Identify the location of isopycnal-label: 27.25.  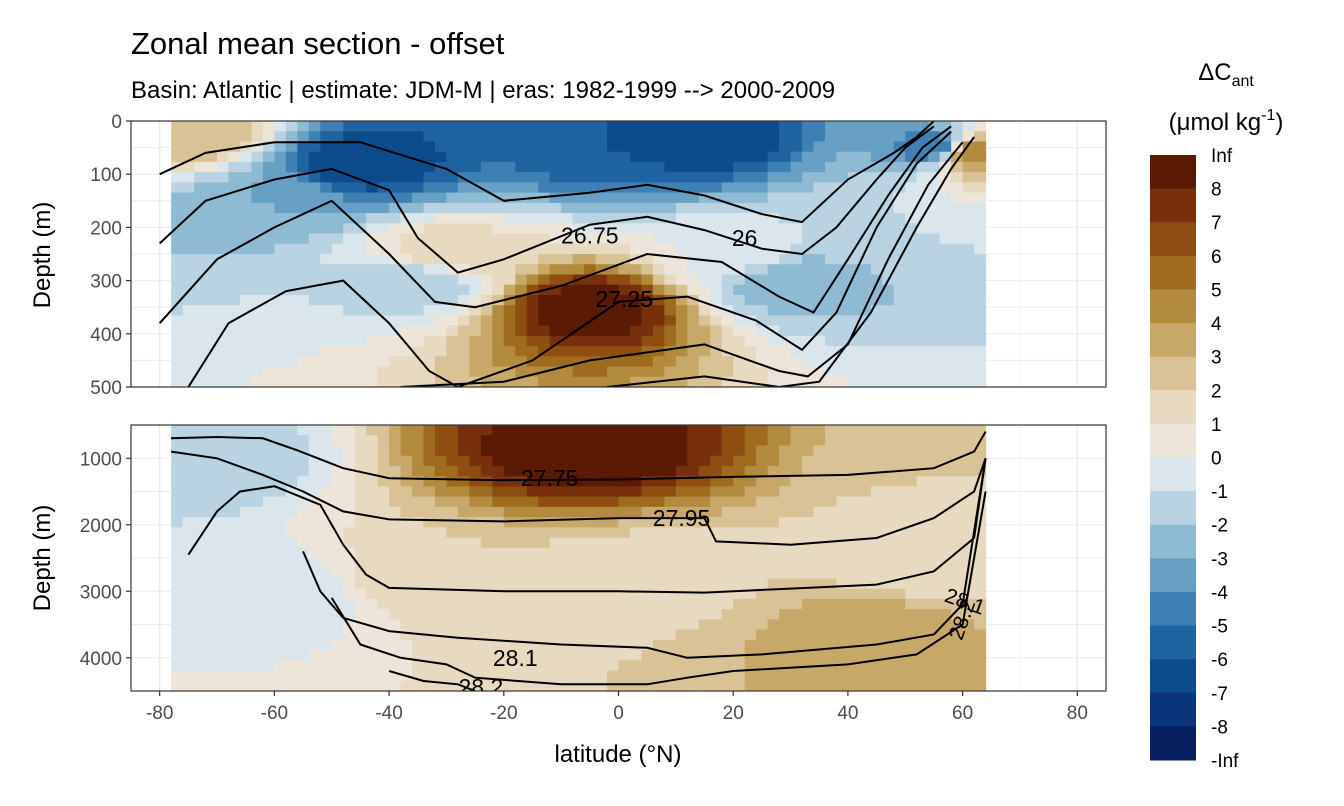
(624, 299).